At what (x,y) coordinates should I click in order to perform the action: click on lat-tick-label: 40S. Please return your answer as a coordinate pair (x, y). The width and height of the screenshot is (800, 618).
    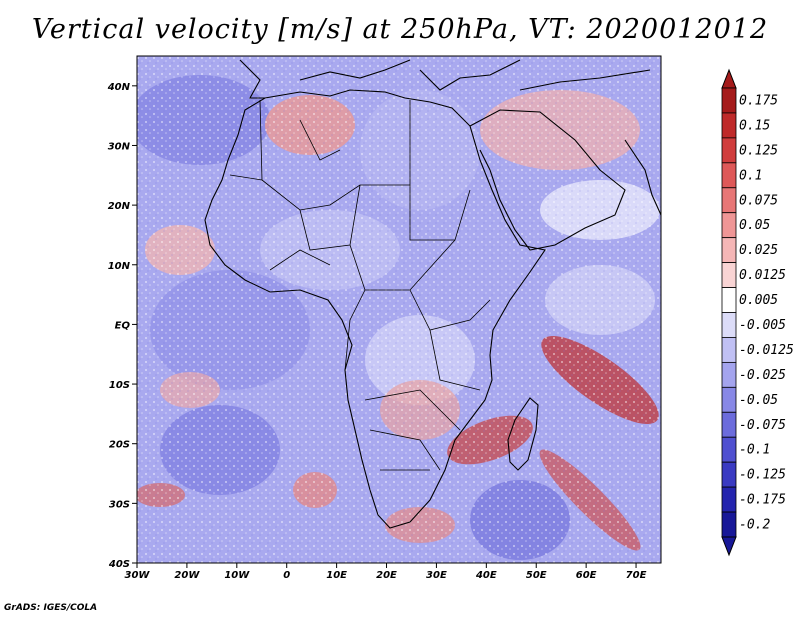
    Looking at the image, I should click on (119, 564).